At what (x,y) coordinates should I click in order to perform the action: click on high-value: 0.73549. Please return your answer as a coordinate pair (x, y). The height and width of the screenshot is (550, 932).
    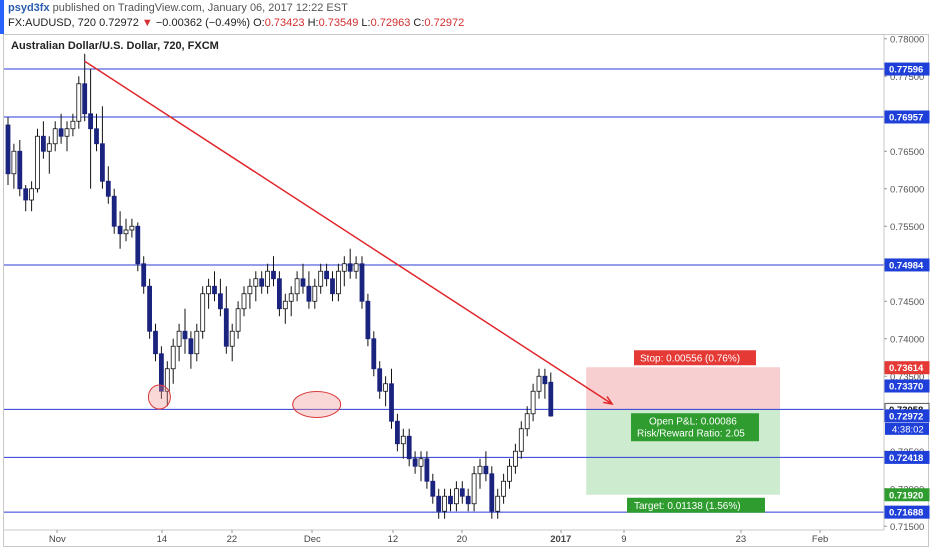
    Looking at the image, I should click on (338, 23).